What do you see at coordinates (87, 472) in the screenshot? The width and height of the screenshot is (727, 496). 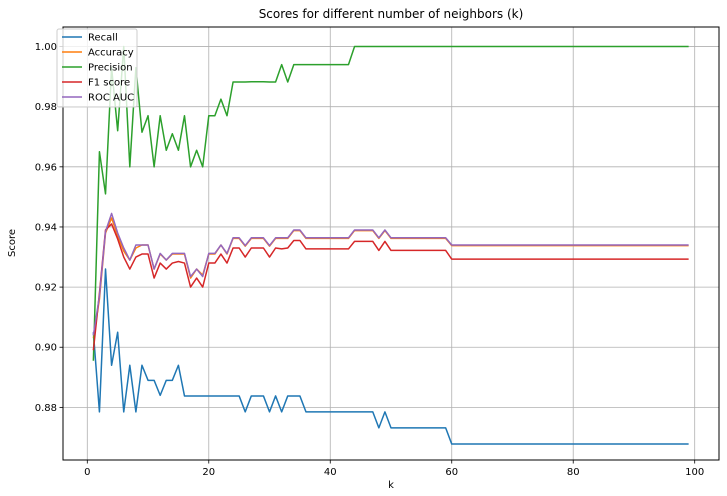 I see `x-tick-label: 0` at bounding box center [87, 472].